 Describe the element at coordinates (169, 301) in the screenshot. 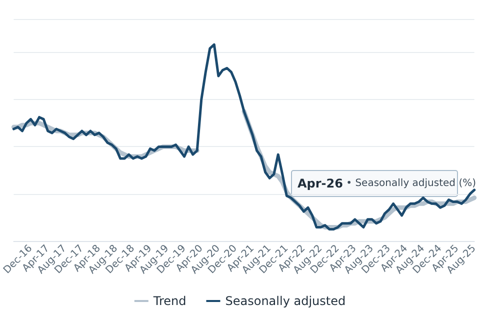

I see `legend-label: Trend` at that location.